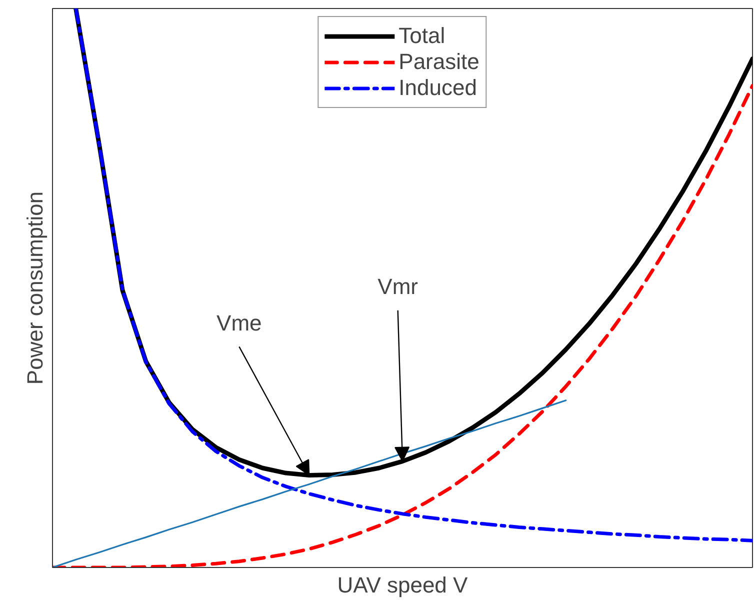  Describe the element at coordinates (239, 323) in the screenshot. I see `annotation: Vme` at that location.